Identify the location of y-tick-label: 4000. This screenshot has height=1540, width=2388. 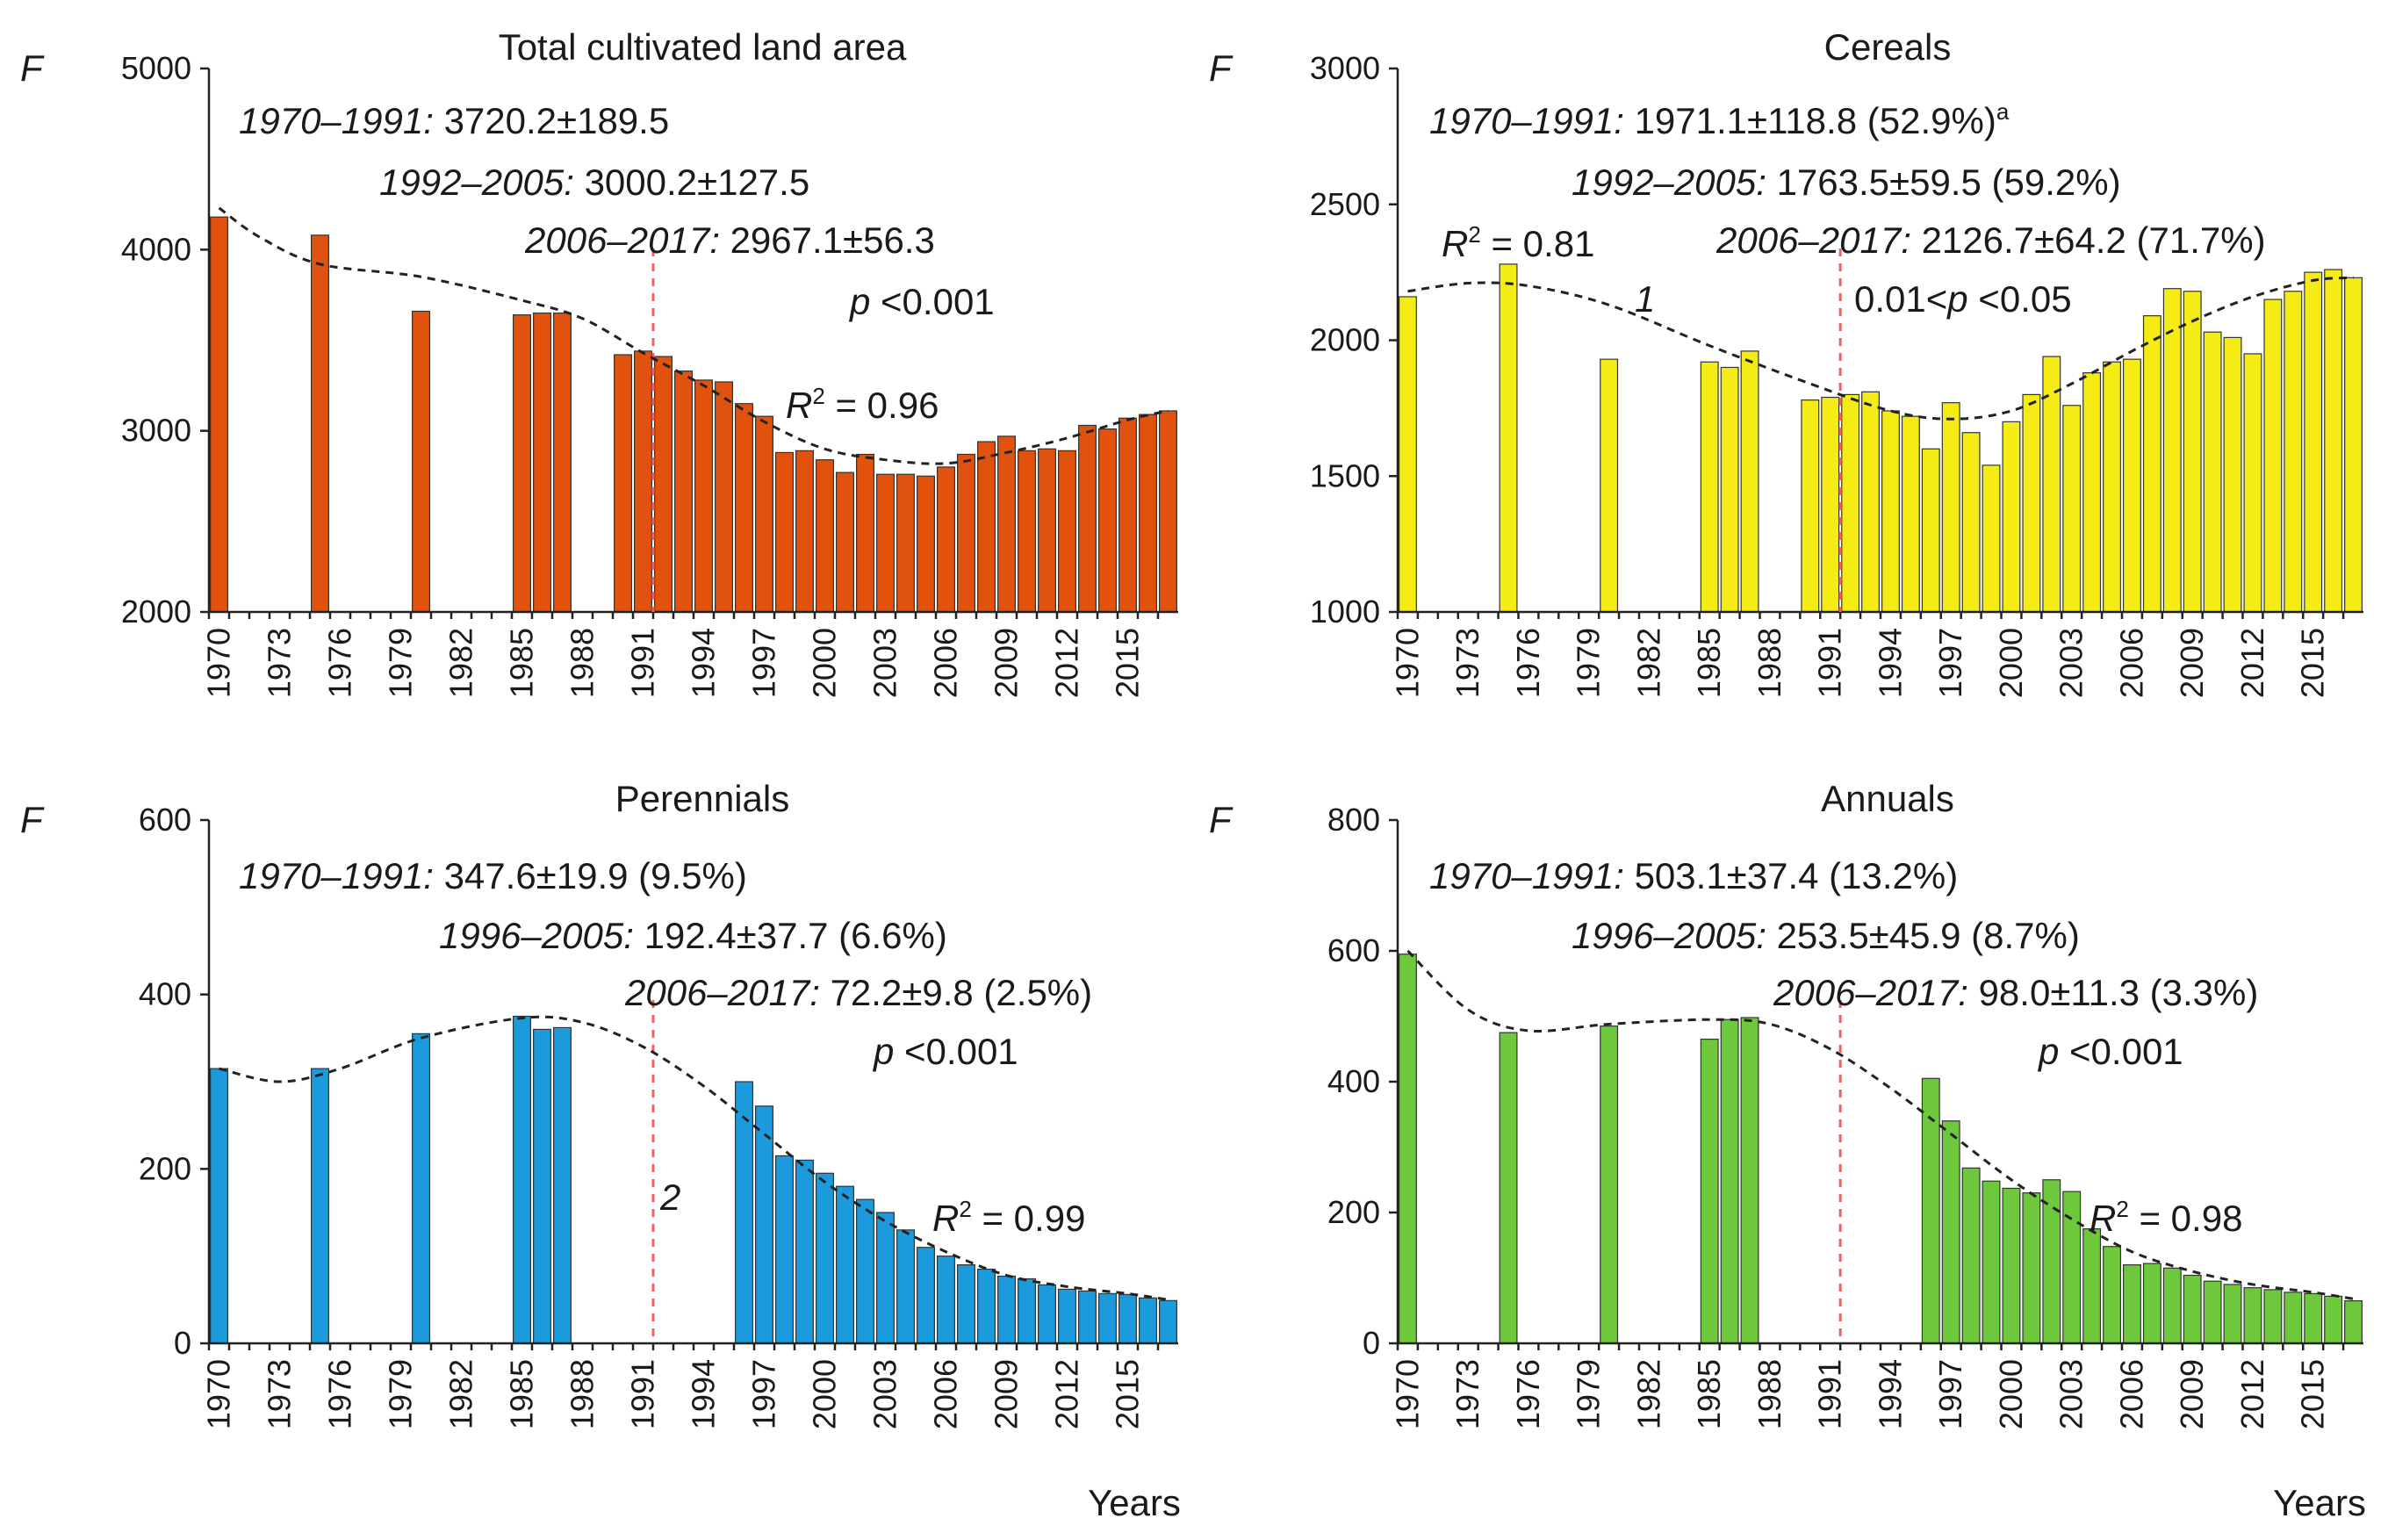
(156, 249).